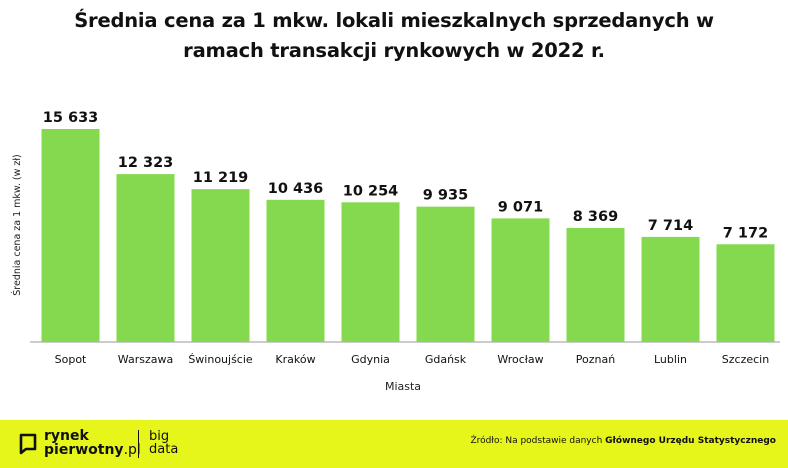 Image resolution: width=788 pixels, height=468 pixels. I want to click on bar-szczecin, so click(745, 293).